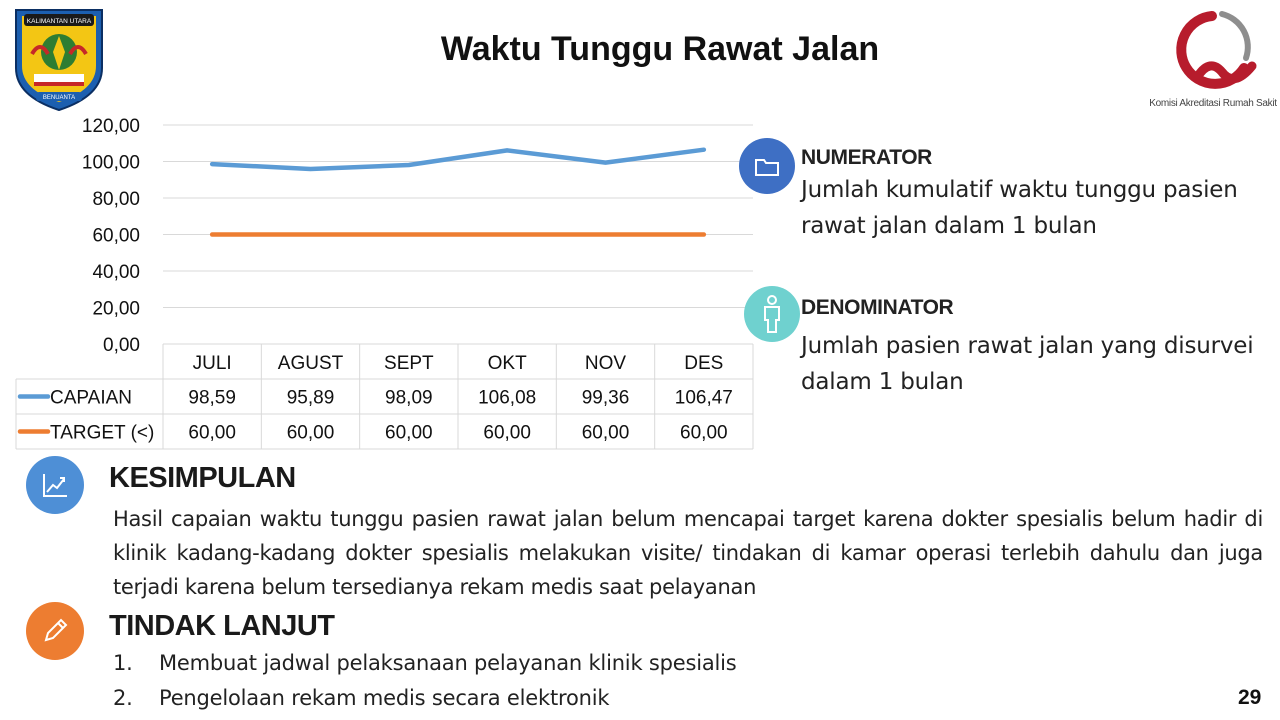 Image resolution: width=1280 pixels, height=720 pixels. What do you see at coordinates (1250, 697) in the screenshot?
I see `page-number: 29` at bounding box center [1250, 697].